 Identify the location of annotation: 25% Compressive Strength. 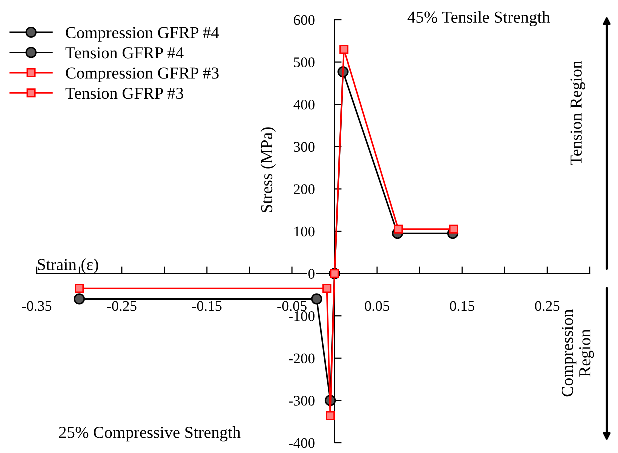
(150, 434).